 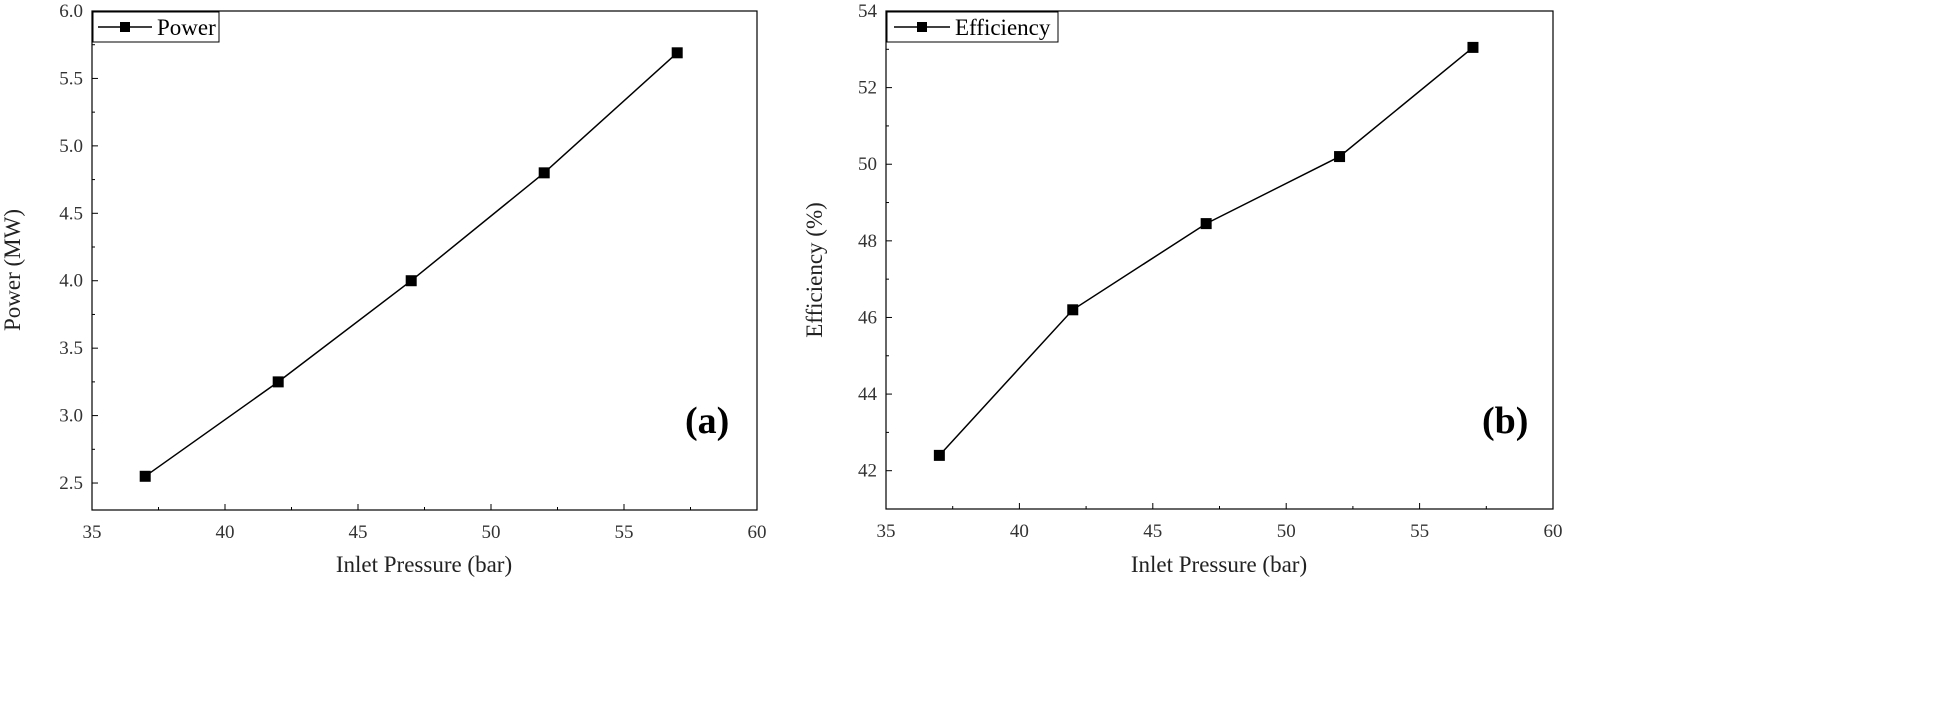 I want to click on y-tick-label: 3.0, so click(x=71, y=416).